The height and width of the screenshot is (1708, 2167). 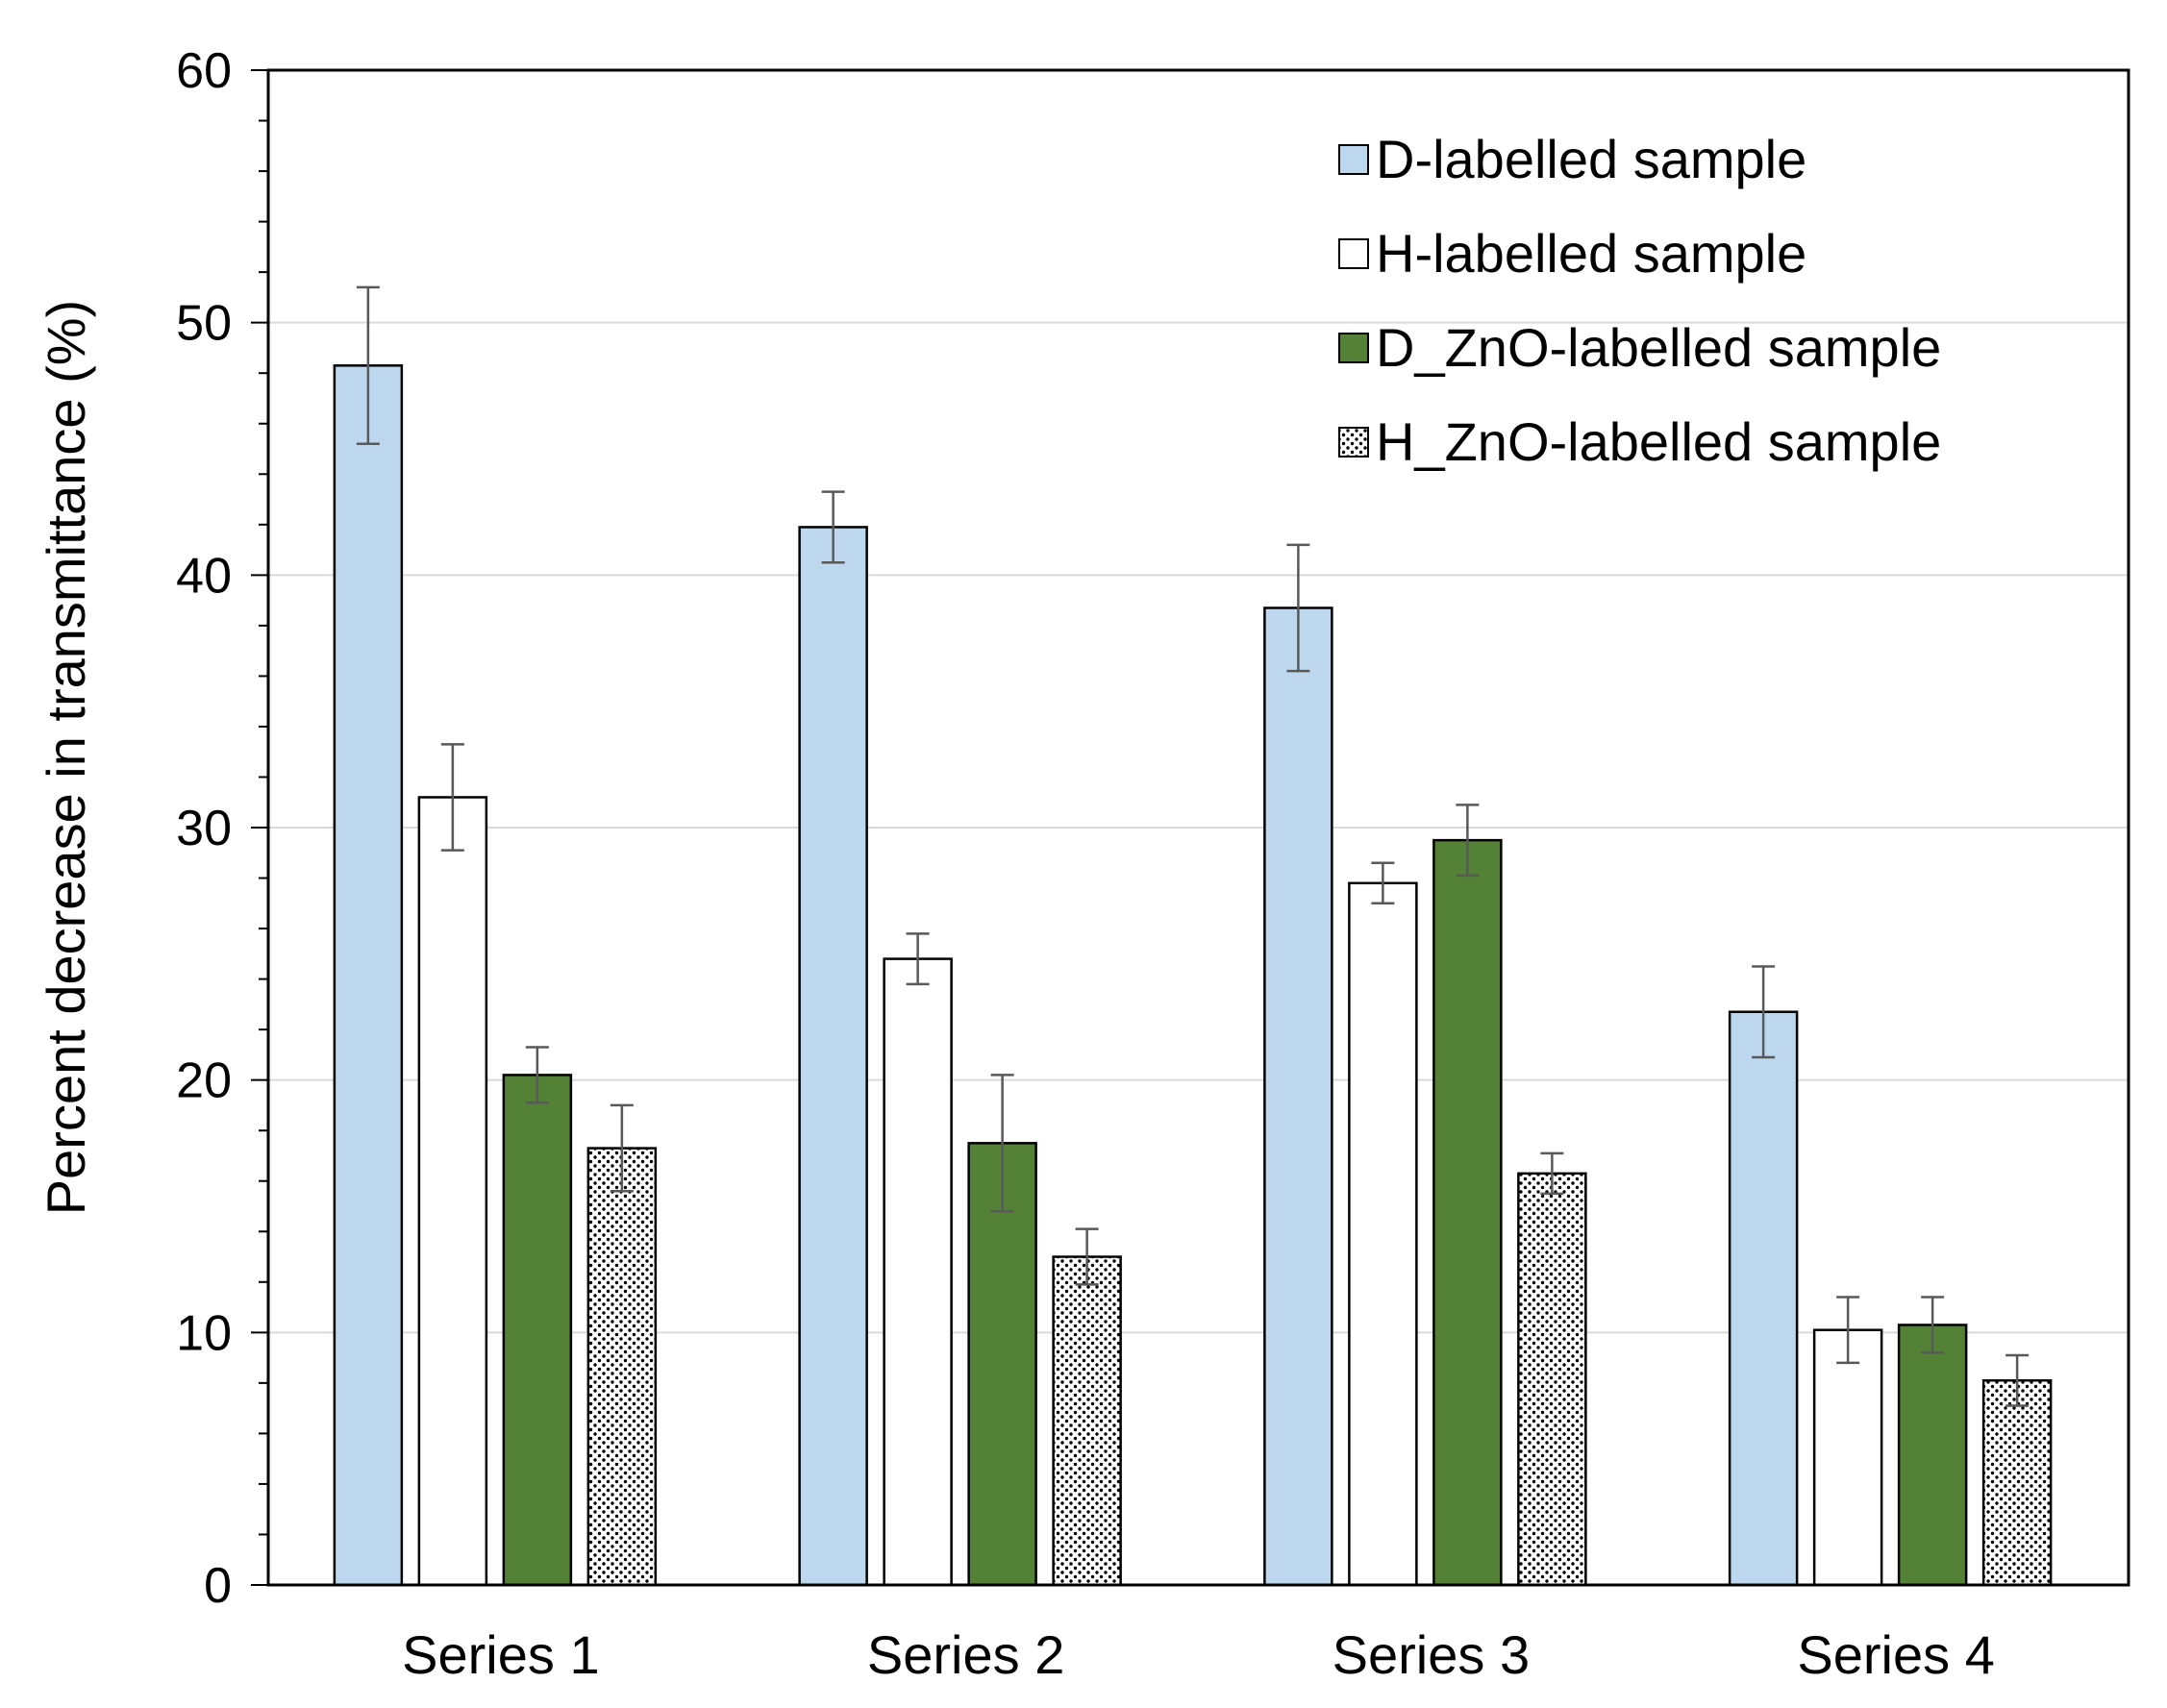 I want to click on y-tick-label: 50, so click(x=204, y=324).